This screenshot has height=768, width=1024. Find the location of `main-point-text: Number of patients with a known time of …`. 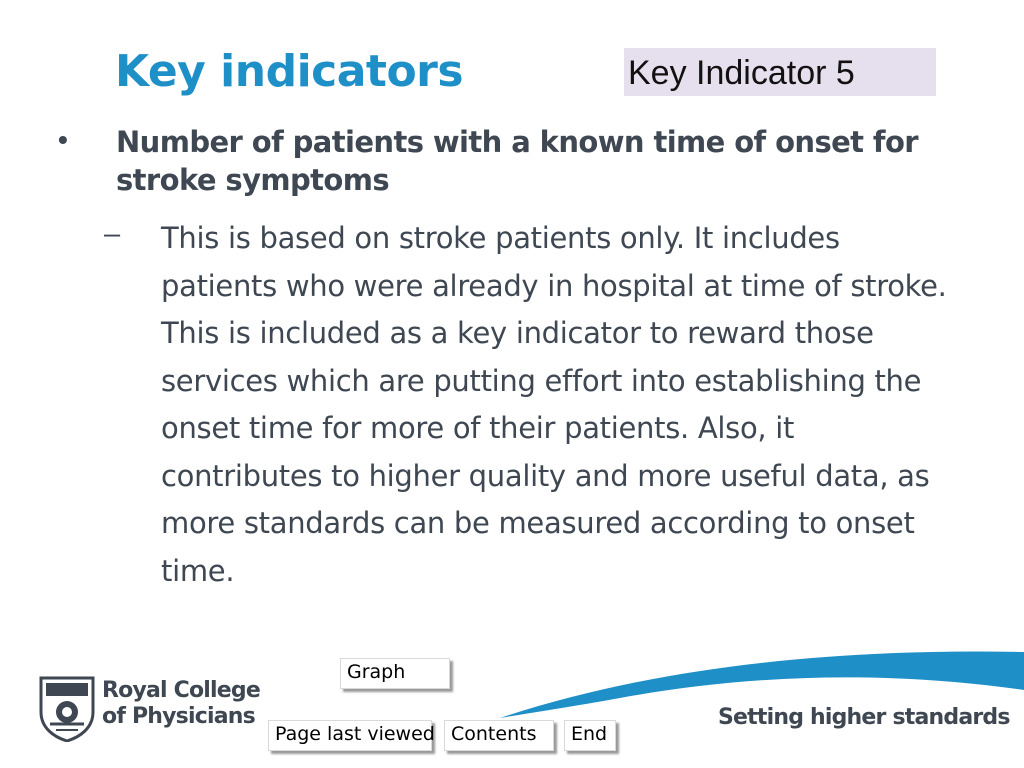

main-point-text: Number of patients with a known time of … is located at coordinates (517, 161).